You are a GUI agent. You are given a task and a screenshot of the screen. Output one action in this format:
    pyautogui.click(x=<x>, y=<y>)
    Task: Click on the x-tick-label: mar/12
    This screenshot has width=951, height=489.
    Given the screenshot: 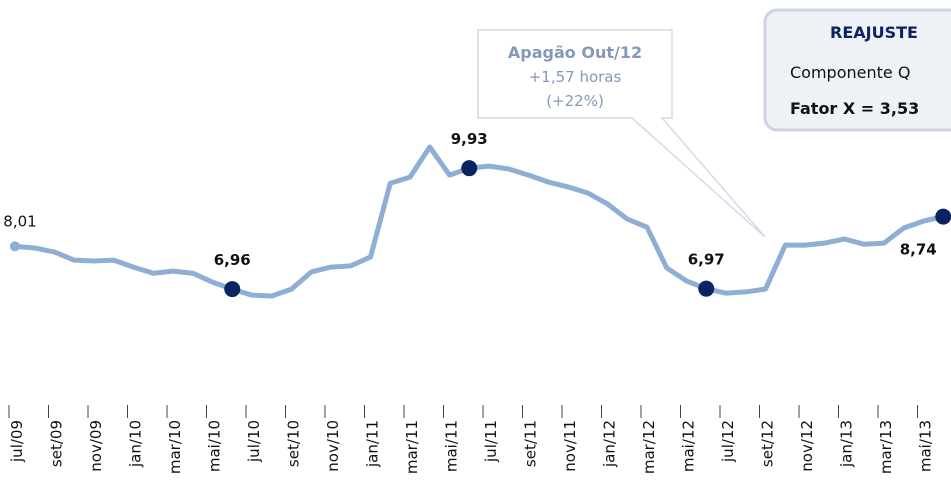 What is the action you would take?
    pyautogui.click(x=649, y=447)
    